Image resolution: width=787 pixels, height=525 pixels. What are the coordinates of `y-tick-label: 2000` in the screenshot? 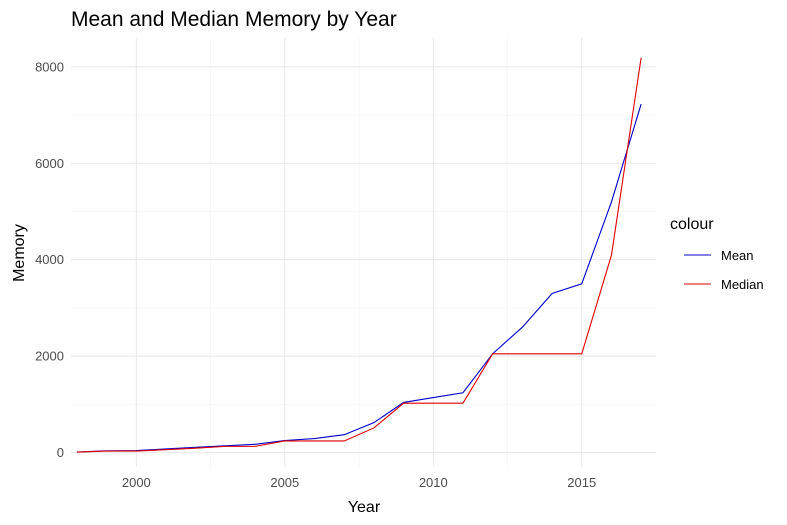 It's located at (49, 356).